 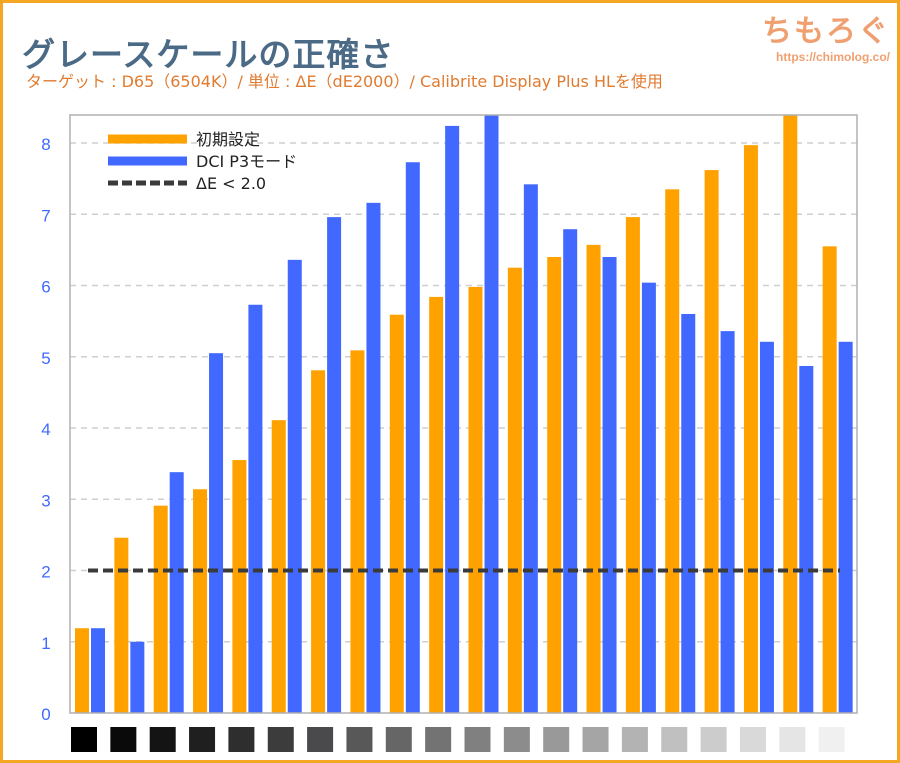 I want to click on legend-label: 初期設定, so click(x=228, y=139).